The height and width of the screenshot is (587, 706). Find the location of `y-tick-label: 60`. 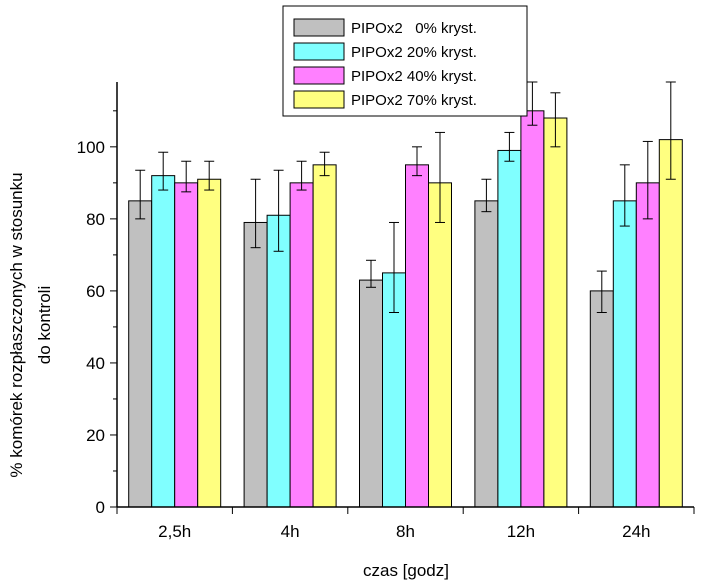

y-tick-label: 60 is located at coordinates (95, 291).